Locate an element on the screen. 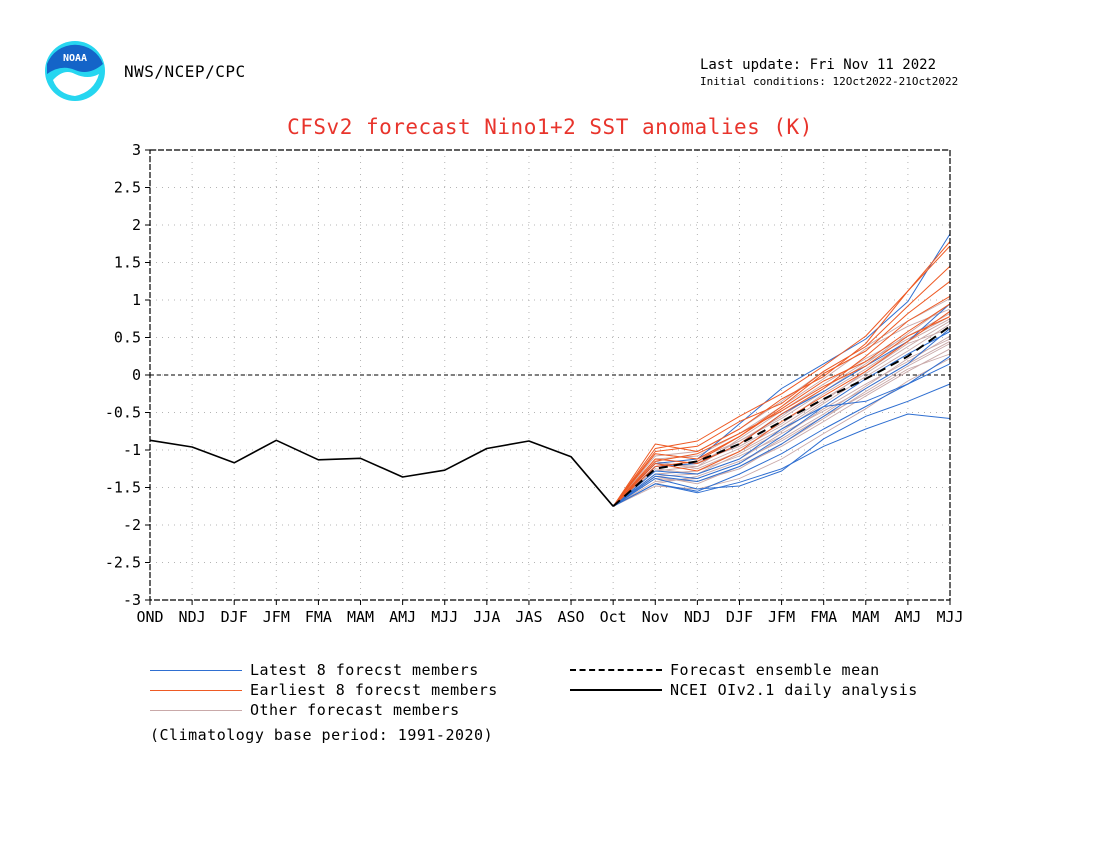 The height and width of the screenshot is (850, 1100). ensemble-mean-line is located at coordinates (781, 416).